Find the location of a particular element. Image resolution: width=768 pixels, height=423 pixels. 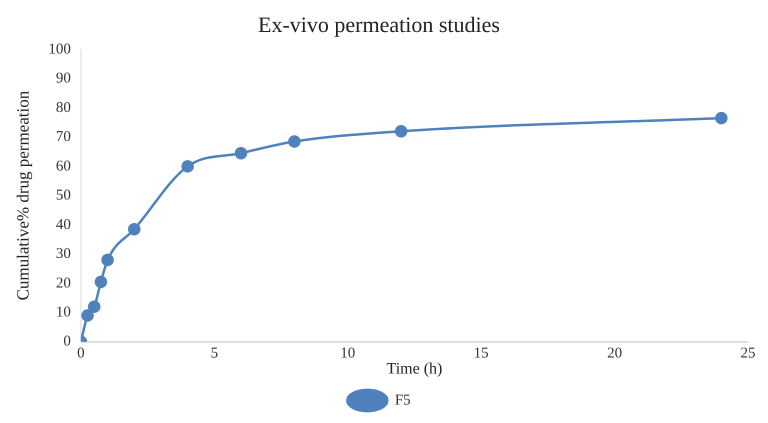

y-tick-label: 40 is located at coordinates (63, 224).